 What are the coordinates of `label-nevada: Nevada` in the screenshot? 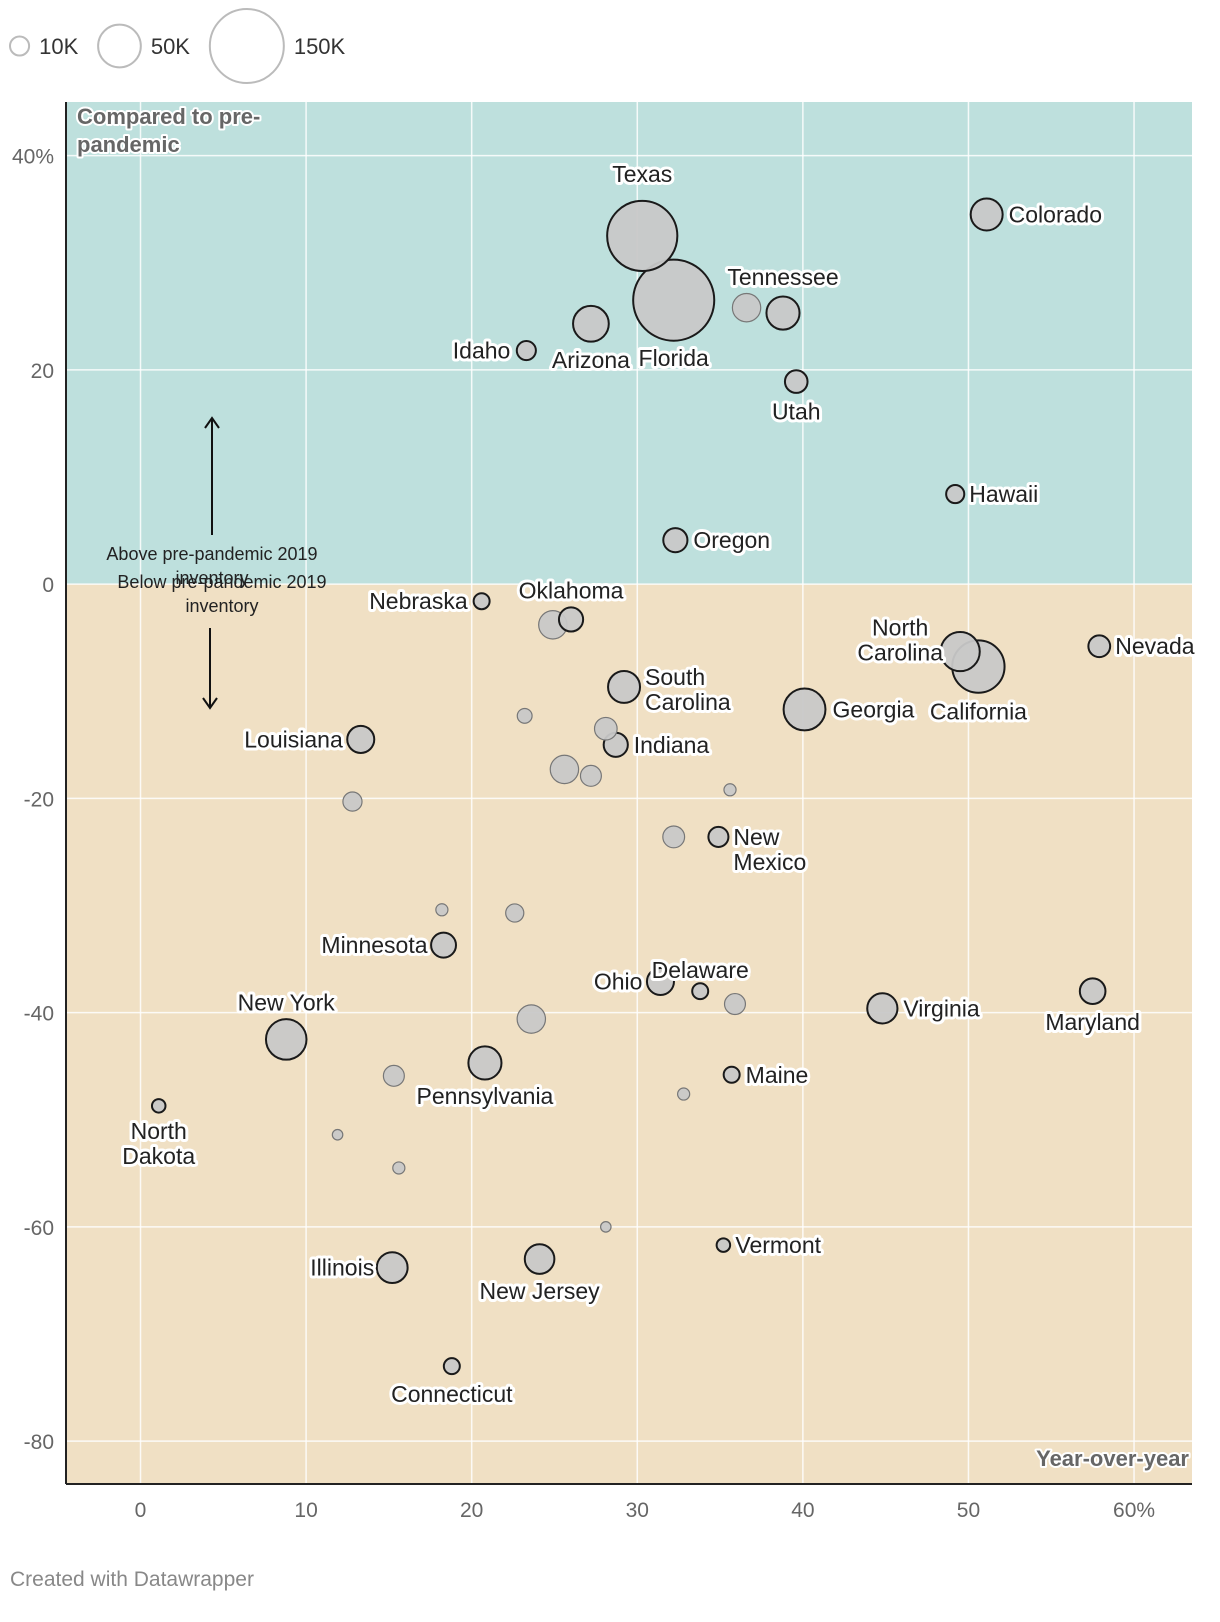 It's located at (1154, 646).